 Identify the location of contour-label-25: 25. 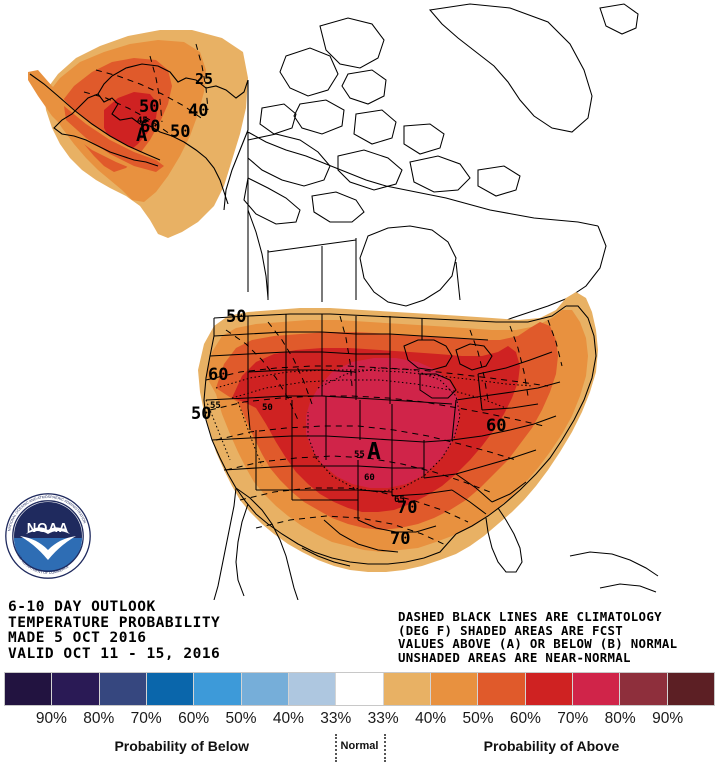
(204, 79).